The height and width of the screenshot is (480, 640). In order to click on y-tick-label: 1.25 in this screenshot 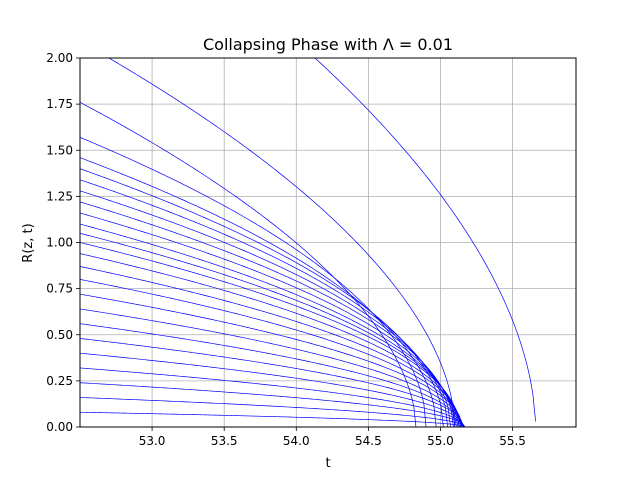, I will do `click(59, 196)`.